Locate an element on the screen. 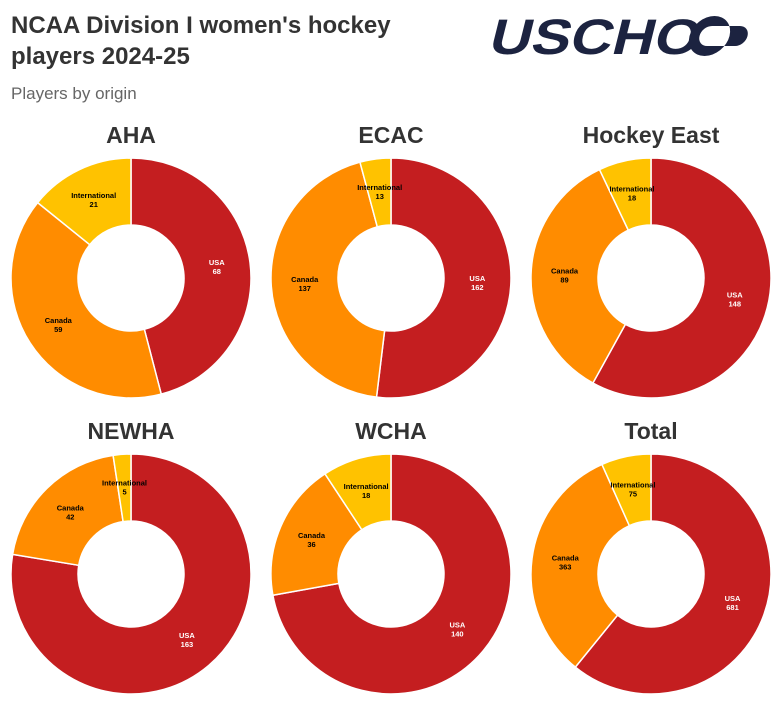  donut-svg: USA 148 Canada 89 International 18 is located at coordinates (651, 278).